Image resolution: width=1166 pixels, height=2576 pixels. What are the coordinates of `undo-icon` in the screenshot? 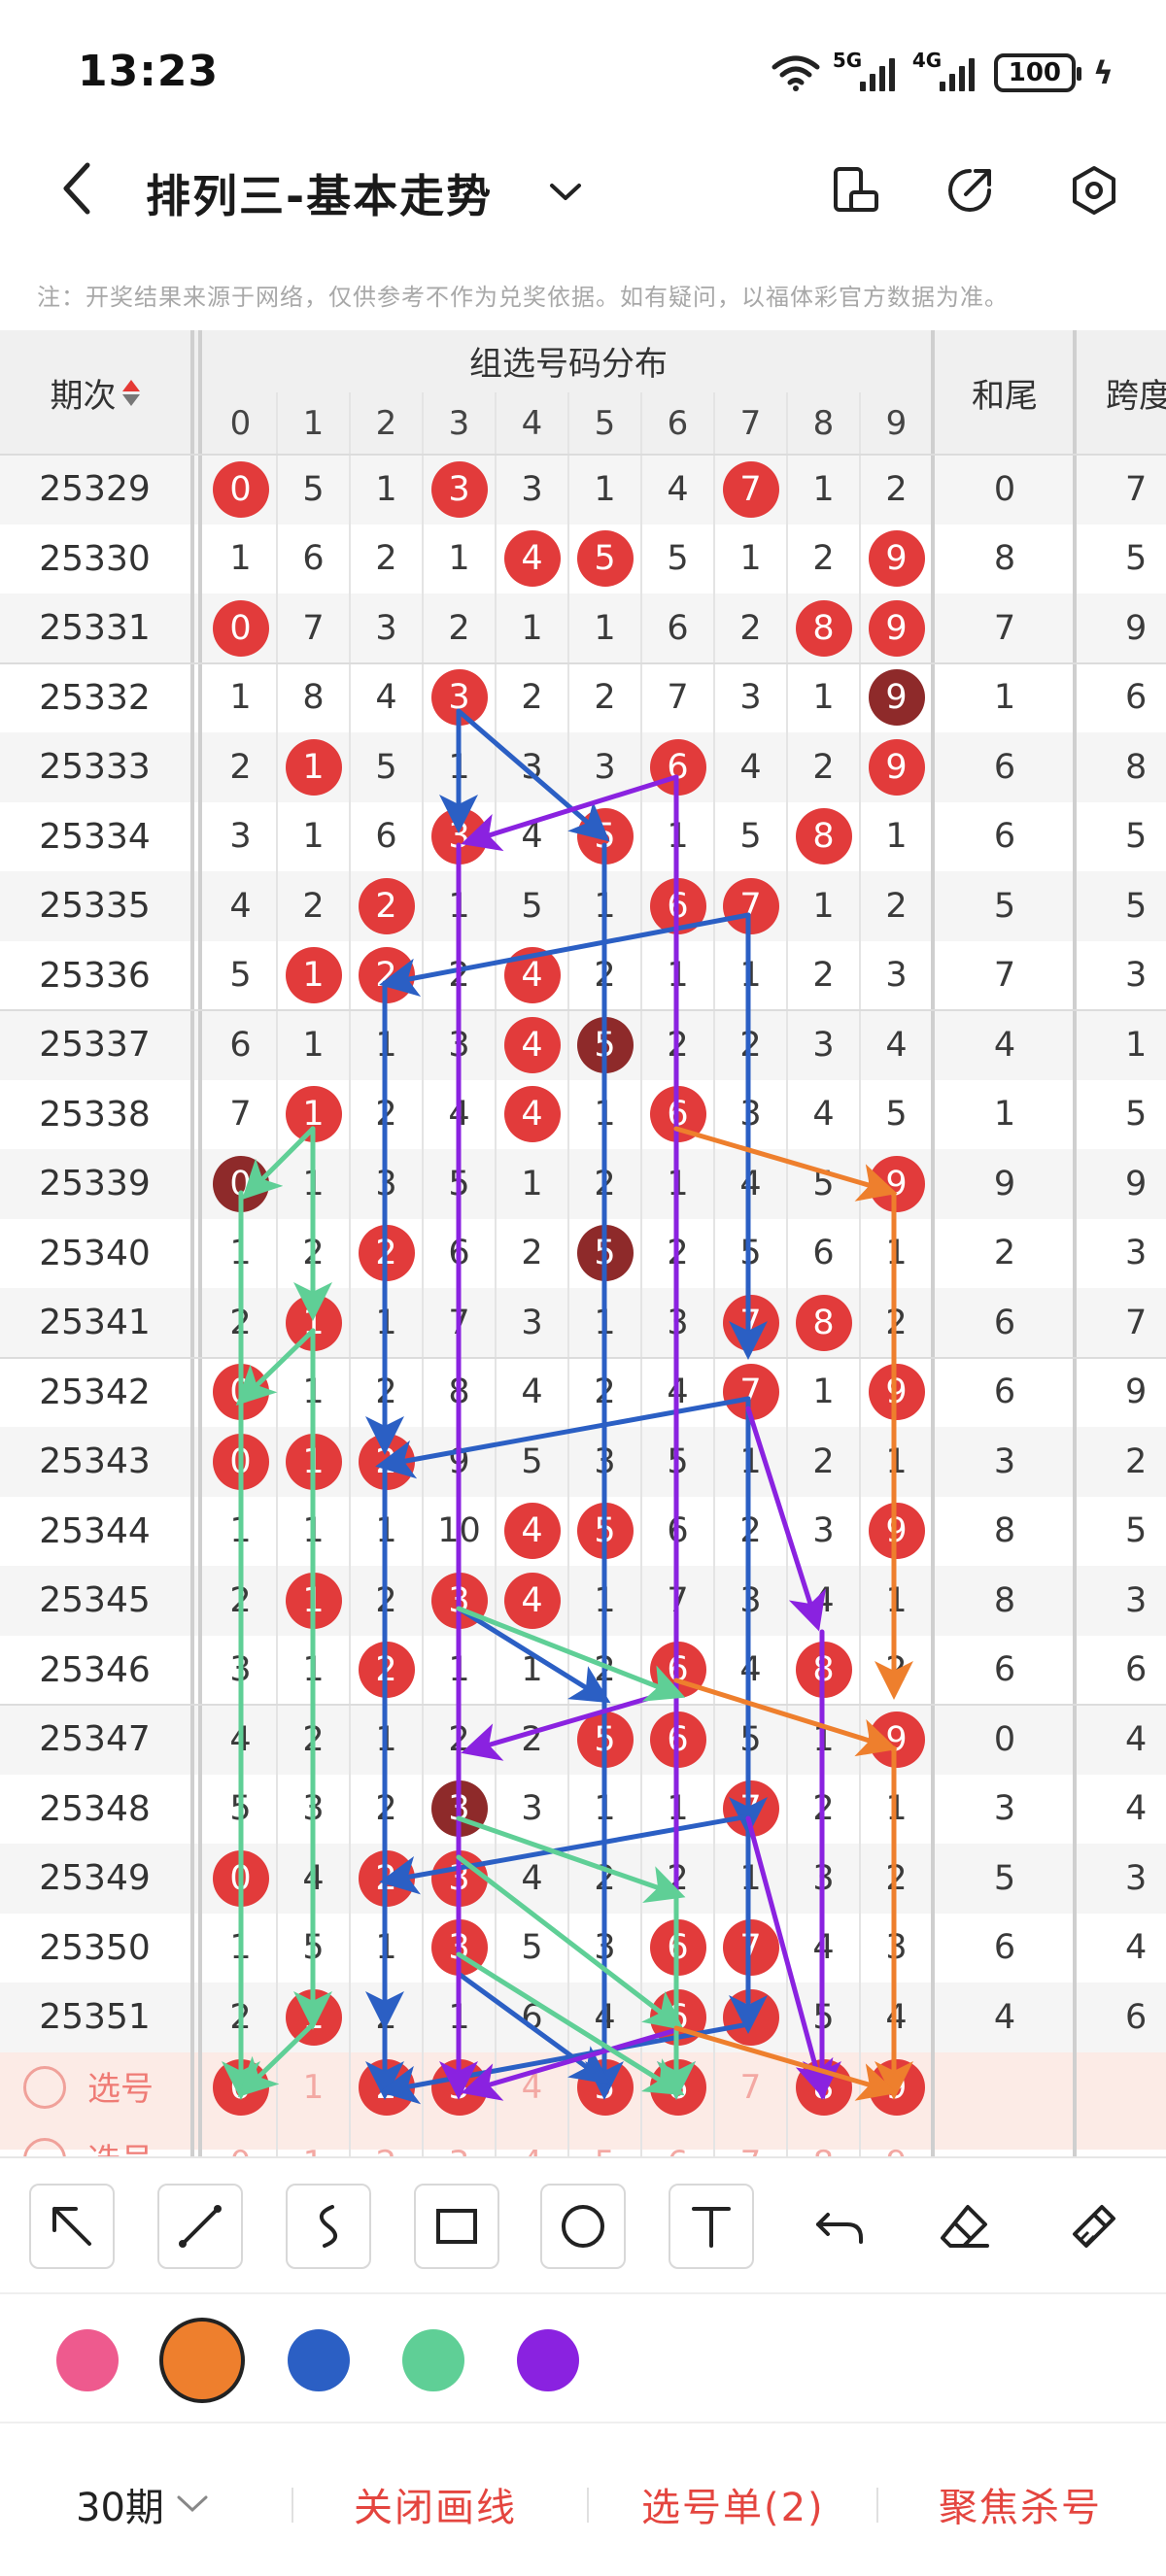 It's located at (839, 2228).